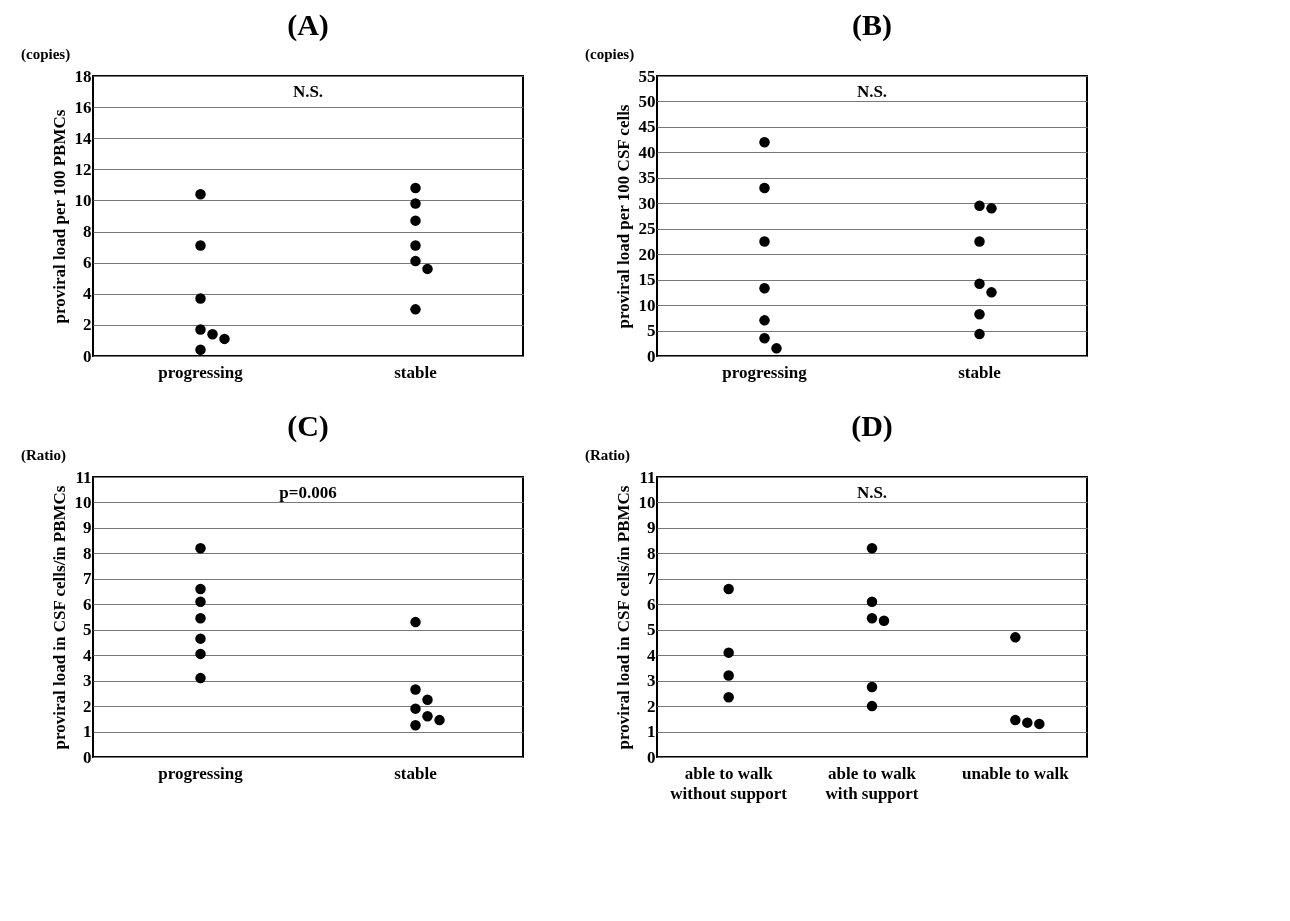  What do you see at coordinates (83, 107) in the screenshot?
I see `y-tick-label: 16` at bounding box center [83, 107].